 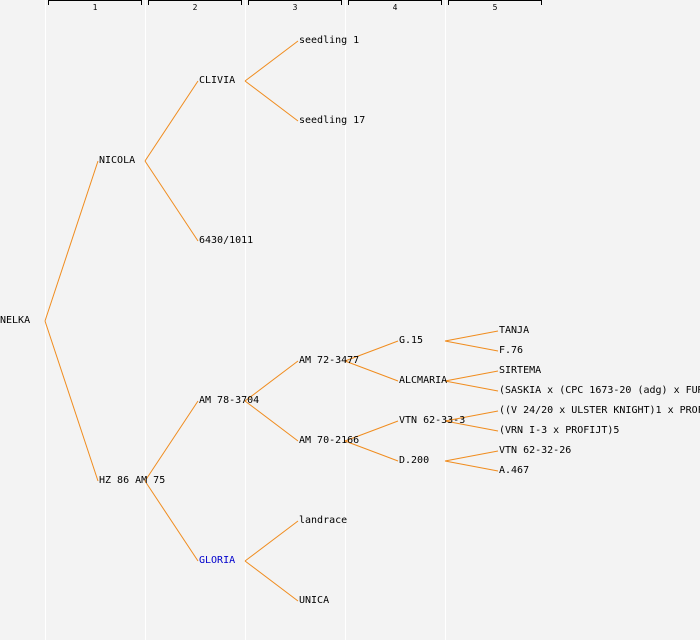 I want to click on node-am78-3704: AM 78-3704, so click(x=229, y=400).